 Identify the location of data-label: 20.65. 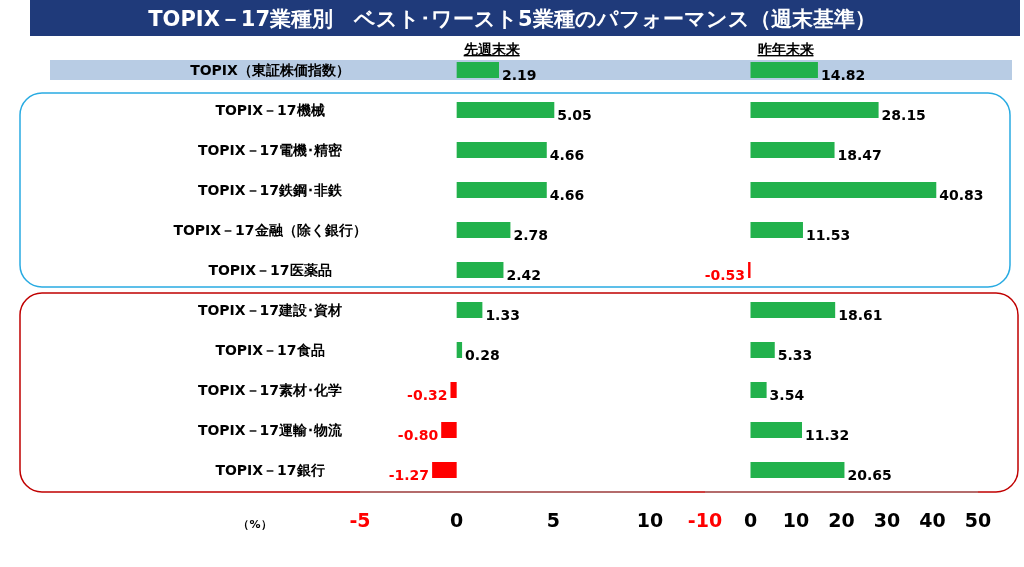
(869, 475).